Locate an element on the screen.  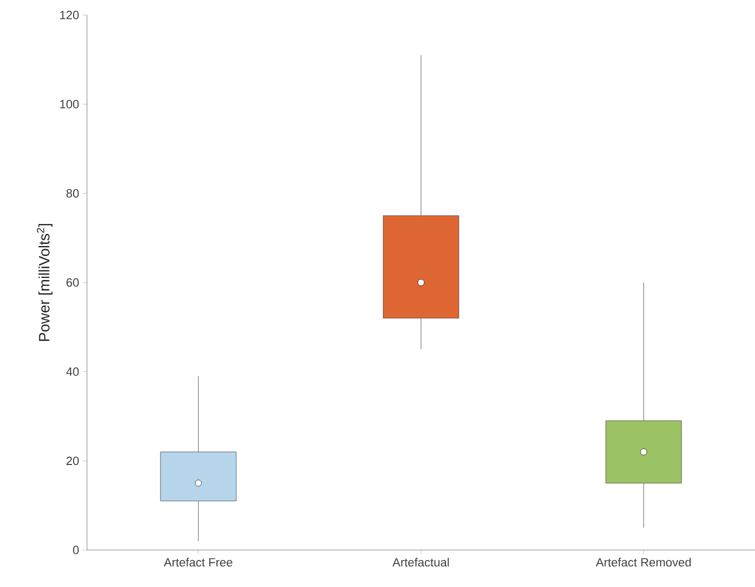
y-tick-label: 100 is located at coordinates (69, 104).